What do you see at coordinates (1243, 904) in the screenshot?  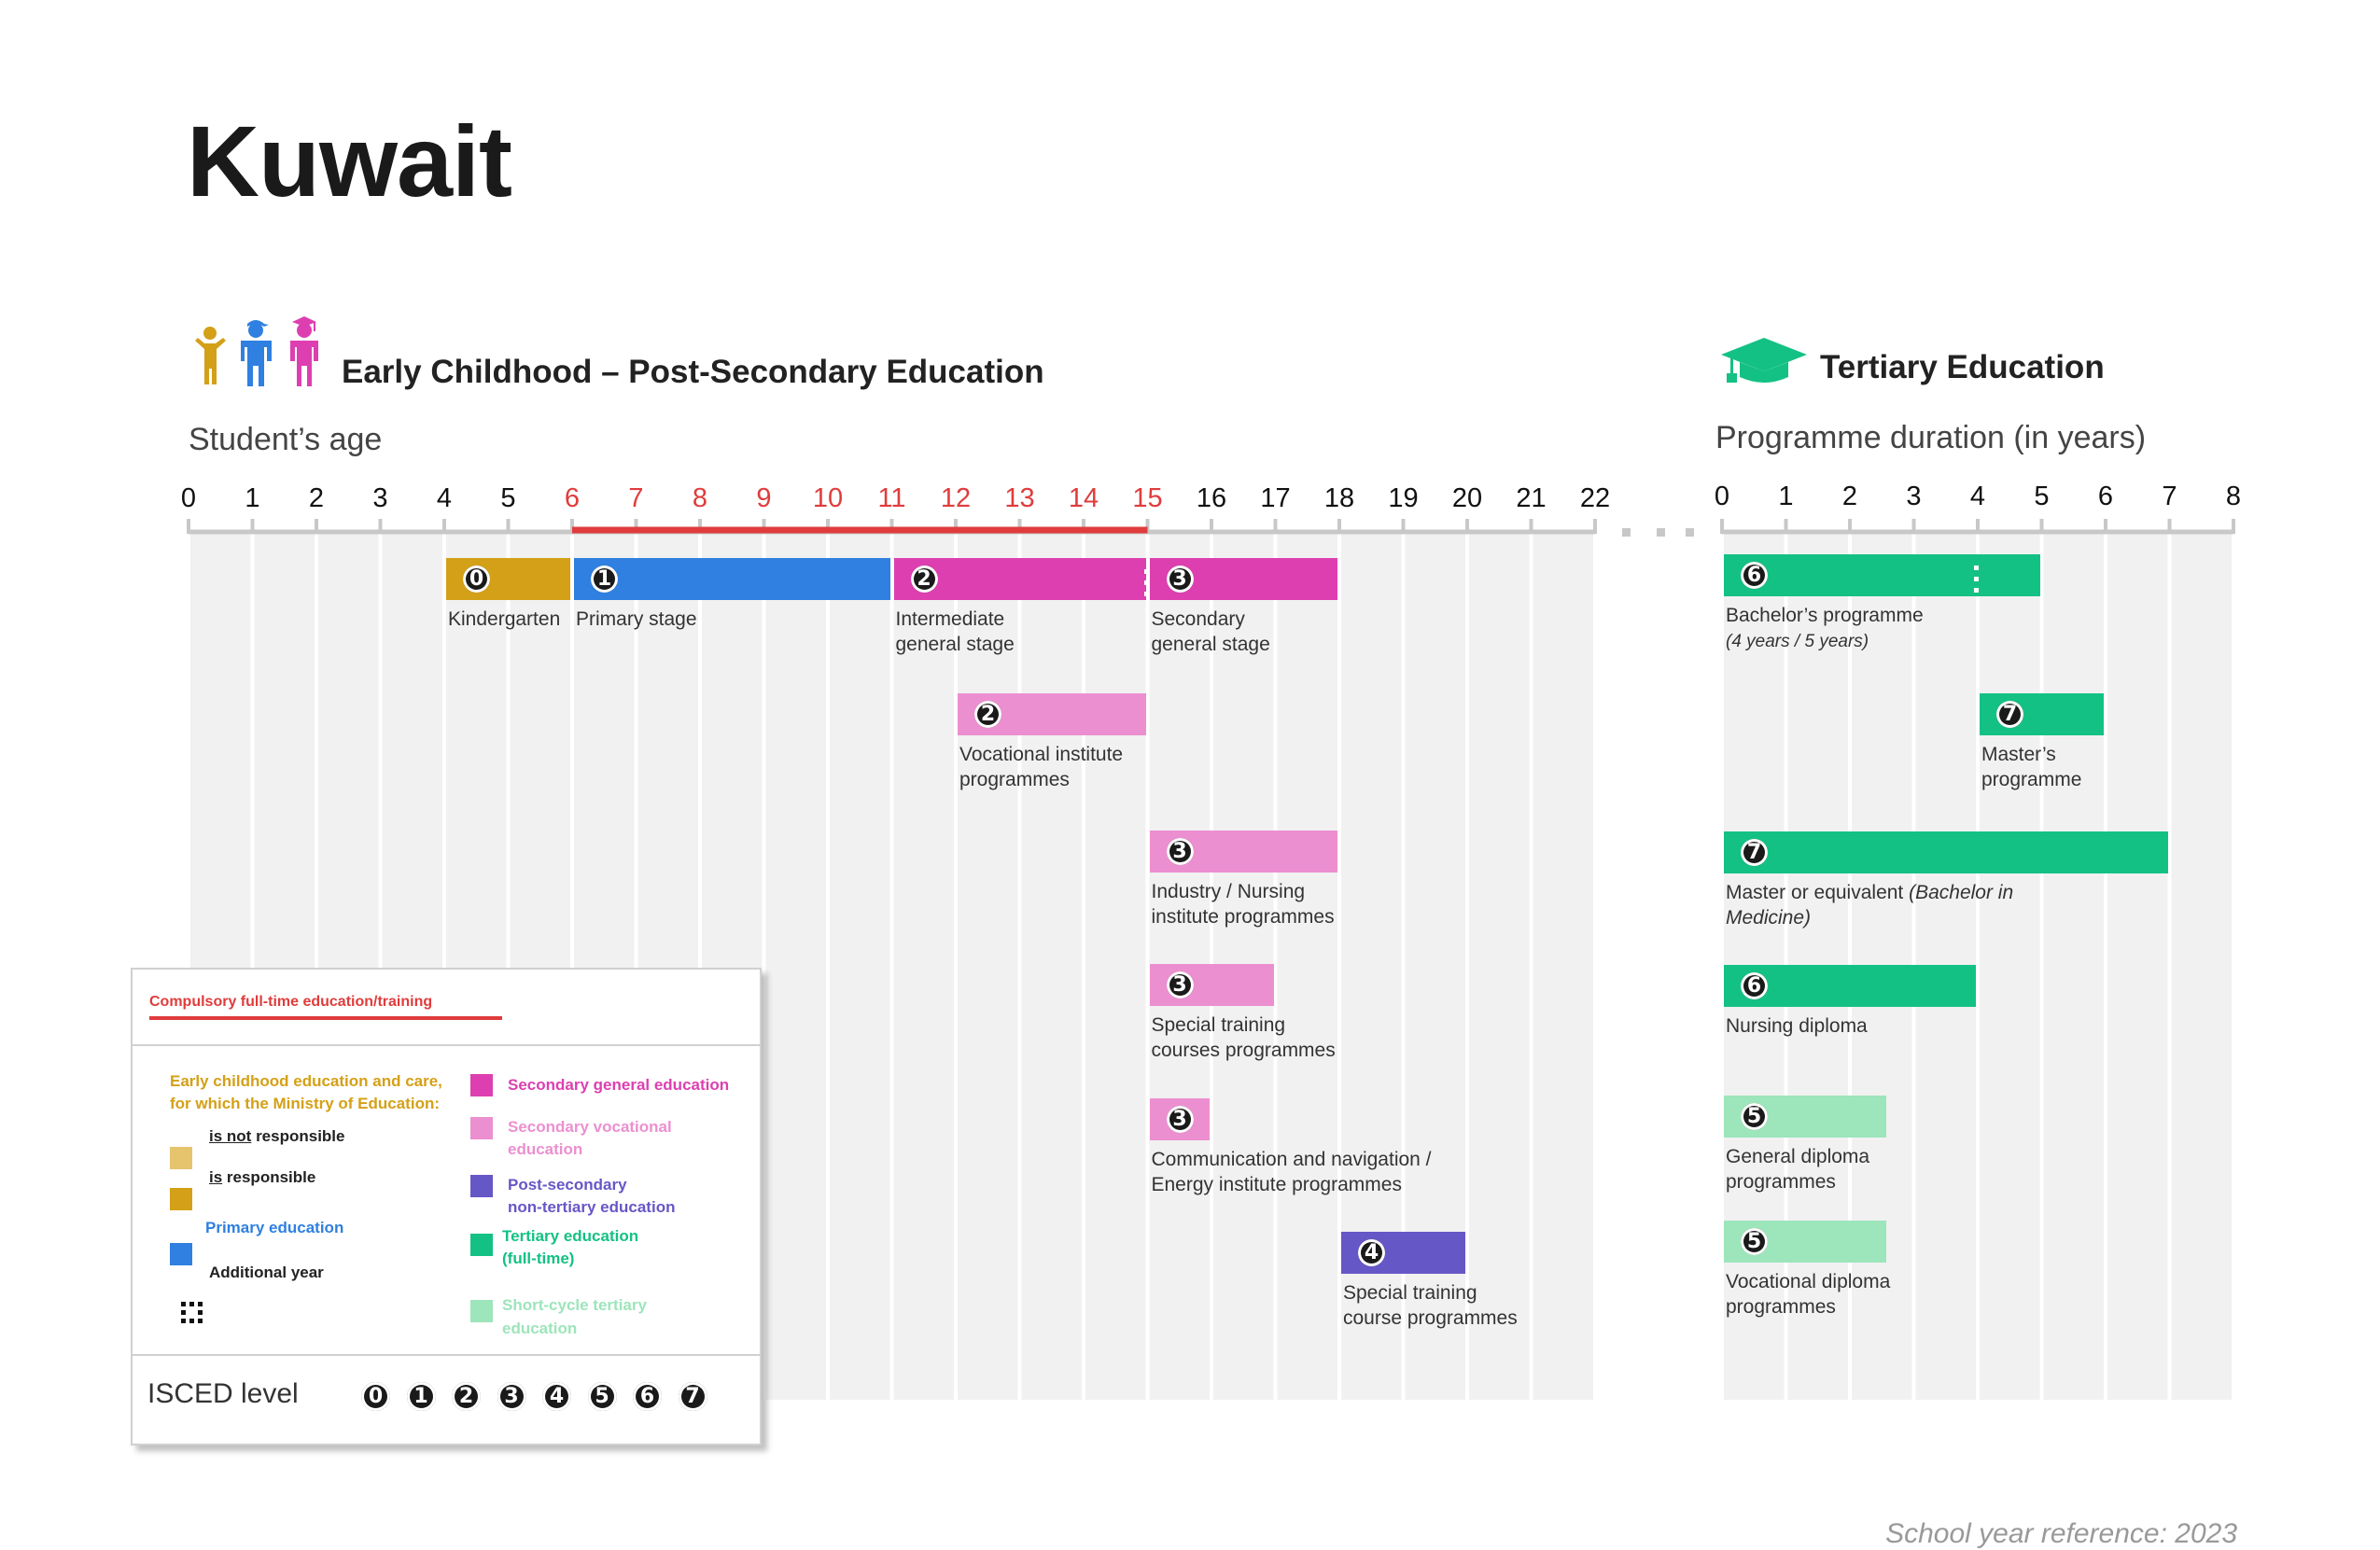 I see `programme-label: Industry / Nursing institute programmes` at bounding box center [1243, 904].